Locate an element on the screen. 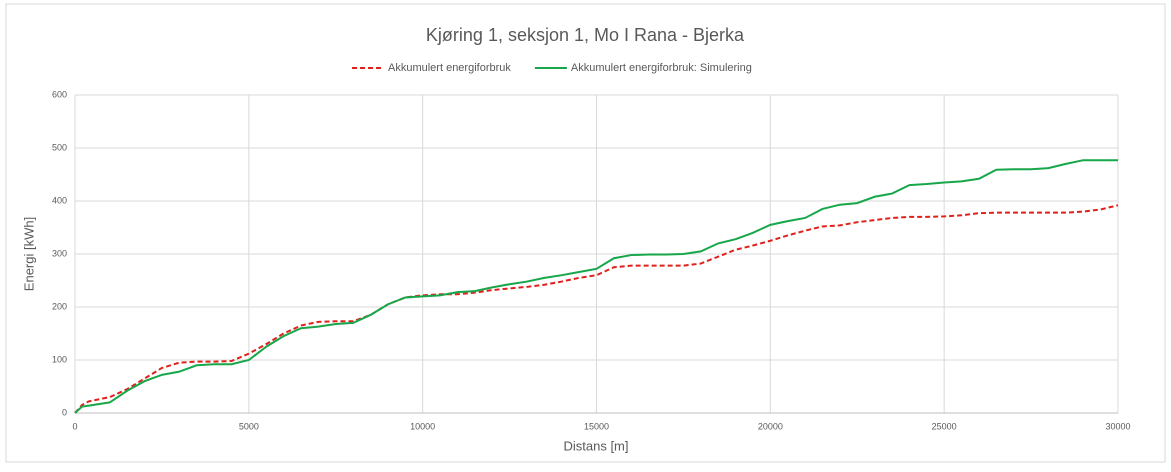 Image resolution: width=1171 pixels, height=472 pixels. x-tick-label: 20000 is located at coordinates (770, 426).